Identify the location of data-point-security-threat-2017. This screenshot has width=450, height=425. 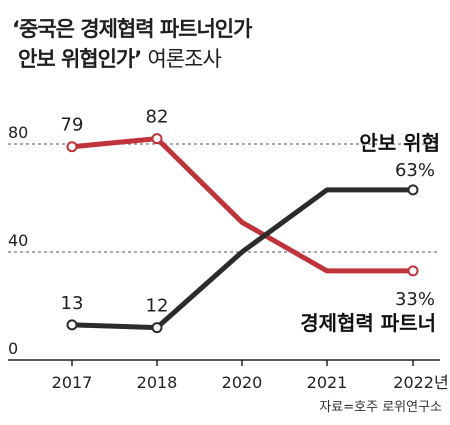
(72, 147).